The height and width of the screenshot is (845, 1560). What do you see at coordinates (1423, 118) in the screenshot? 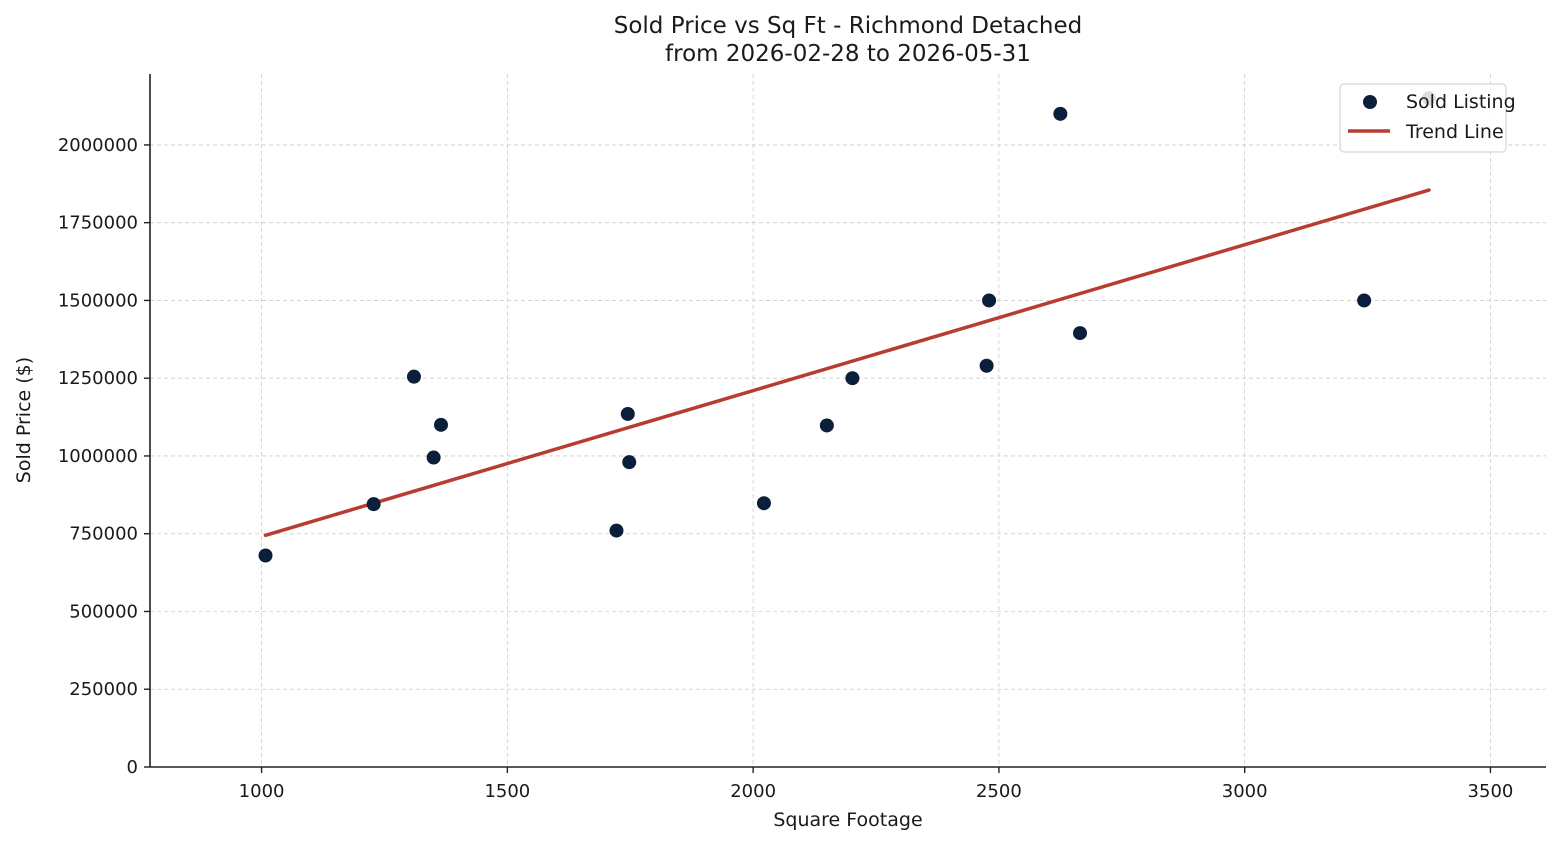
I see `legend-box` at bounding box center [1423, 118].